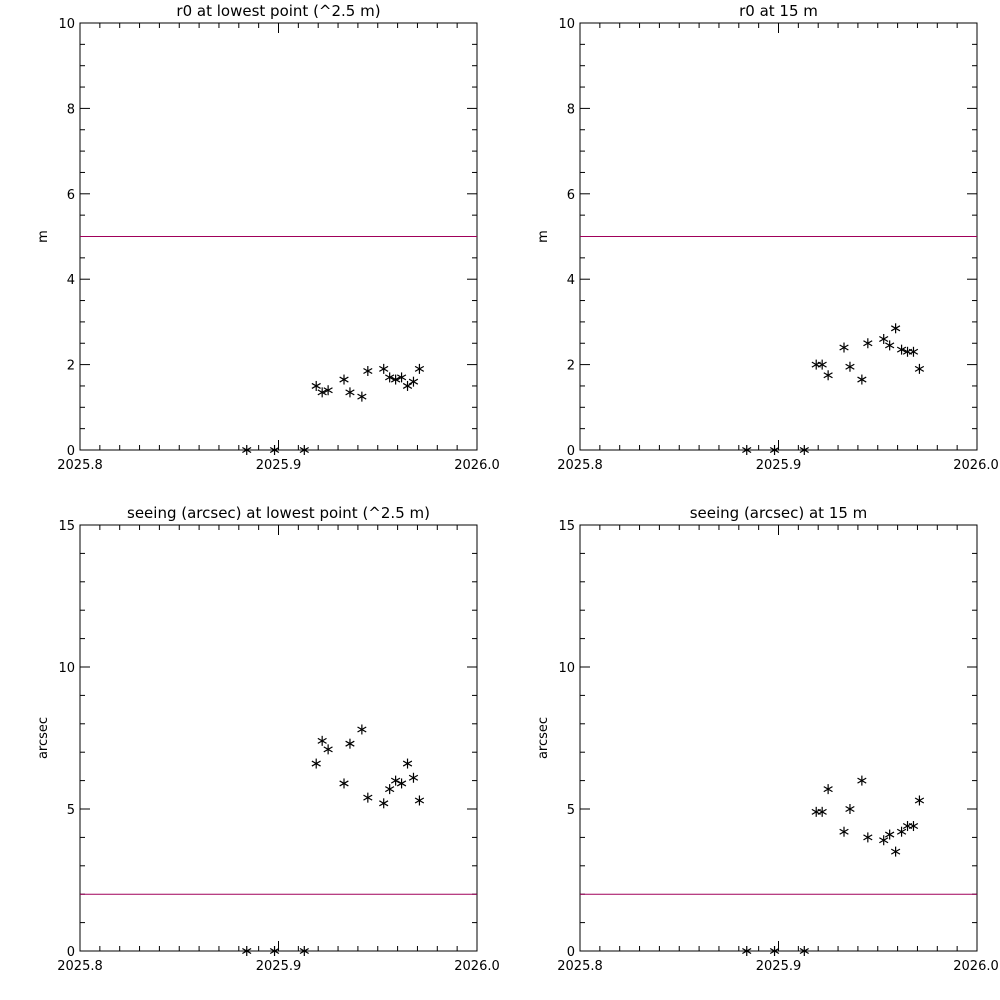 The width and height of the screenshot is (1000, 1000). I want to click on chart-title: r0 at 15 m, so click(778, 11).